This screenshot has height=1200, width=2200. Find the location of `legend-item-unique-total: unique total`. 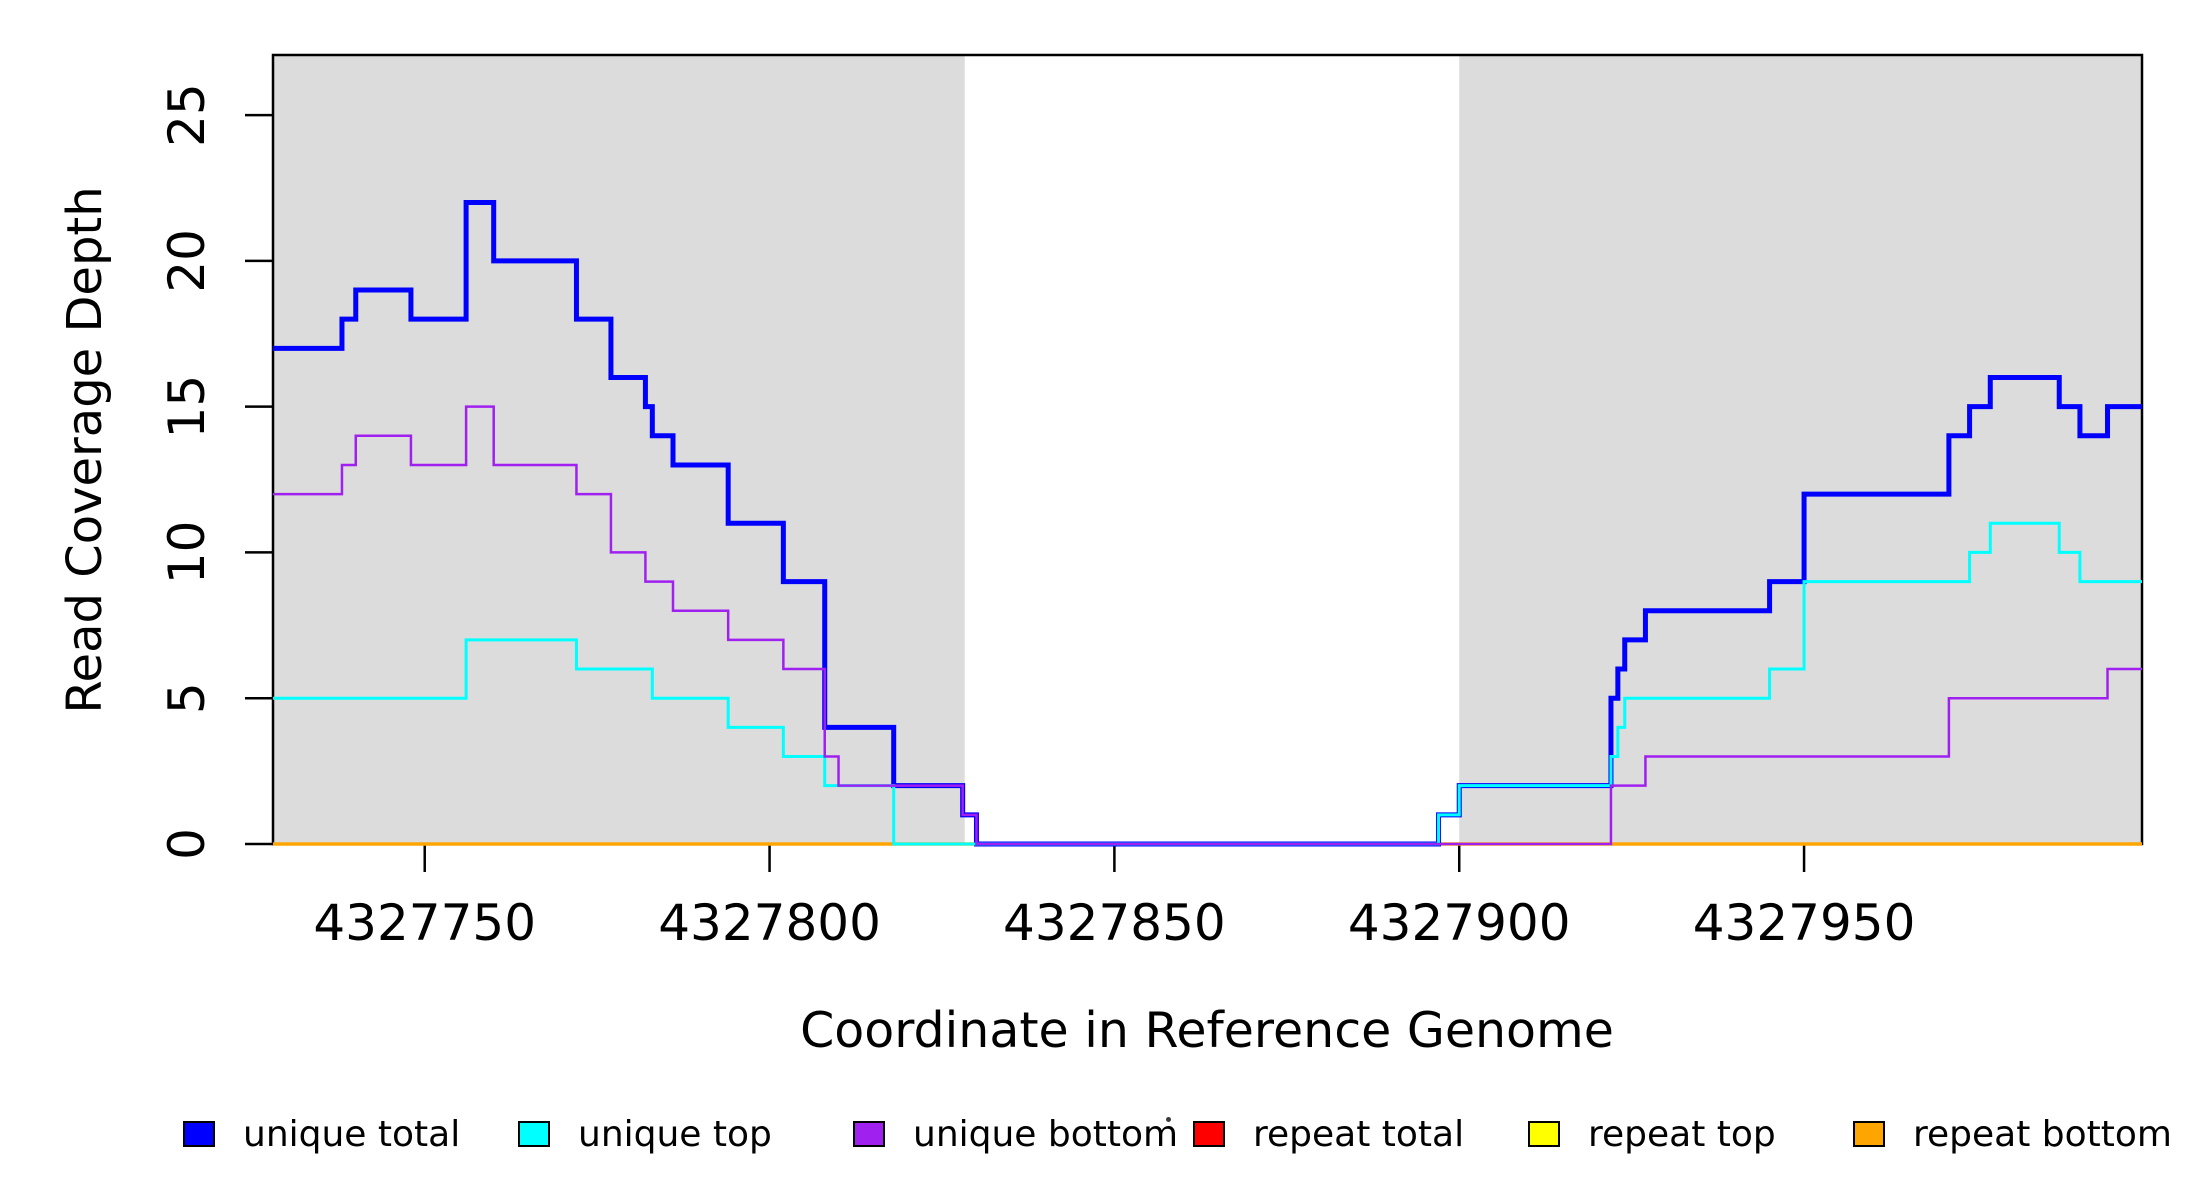

legend-item-unique-total: unique total is located at coordinates (321, 1134).